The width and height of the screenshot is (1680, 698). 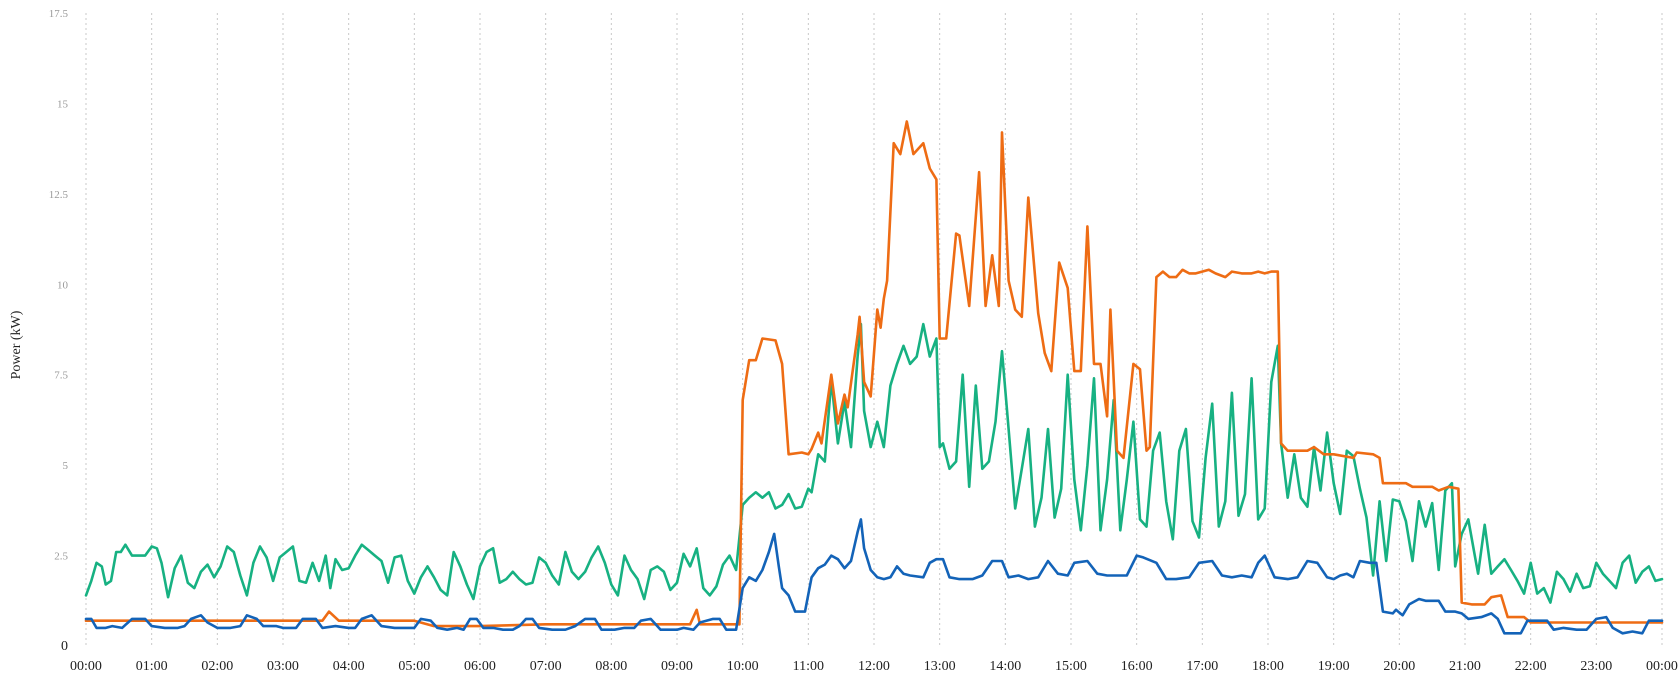 I want to click on x-tick-1: 01:00, so click(x=152, y=666).